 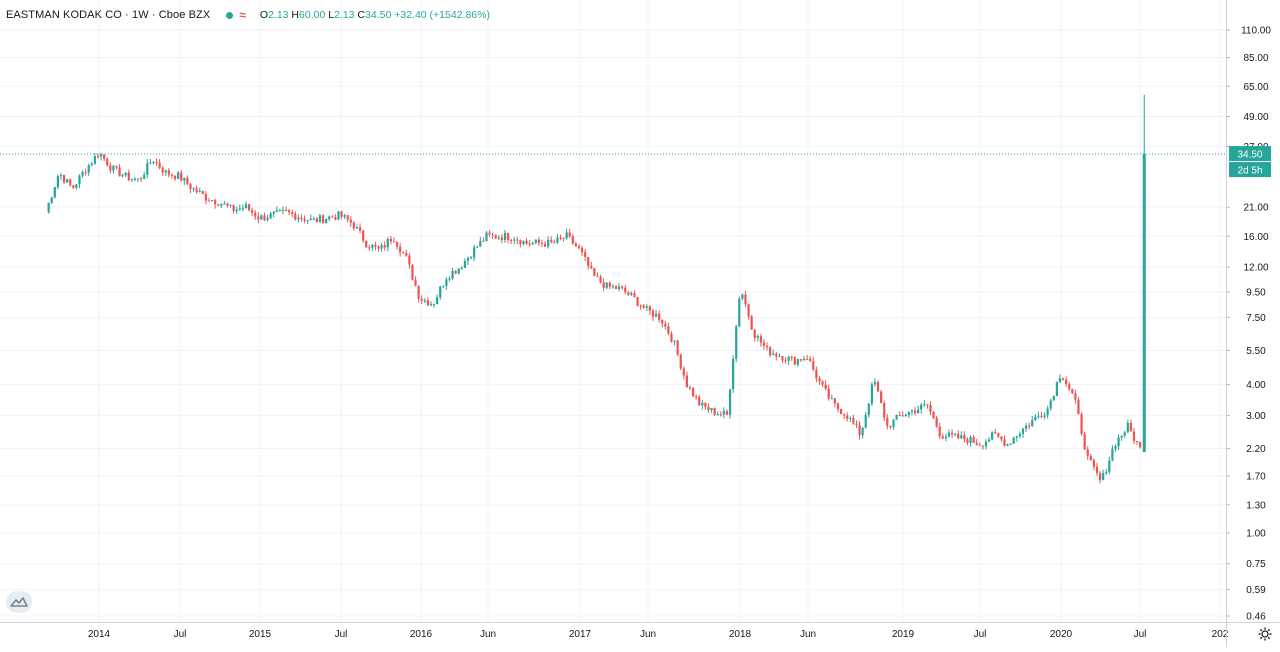 What do you see at coordinates (1256, 318) in the screenshot?
I see `y-tick-label: 7.50` at bounding box center [1256, 318].